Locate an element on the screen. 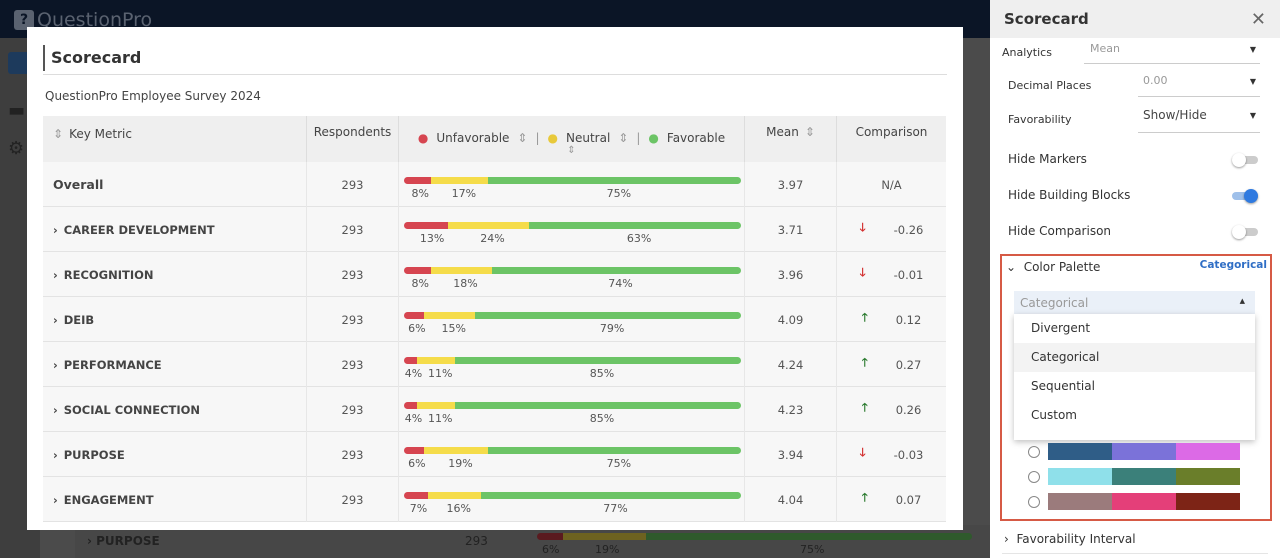  mean-cell: 4.09 is located at coordinates (791, 319).